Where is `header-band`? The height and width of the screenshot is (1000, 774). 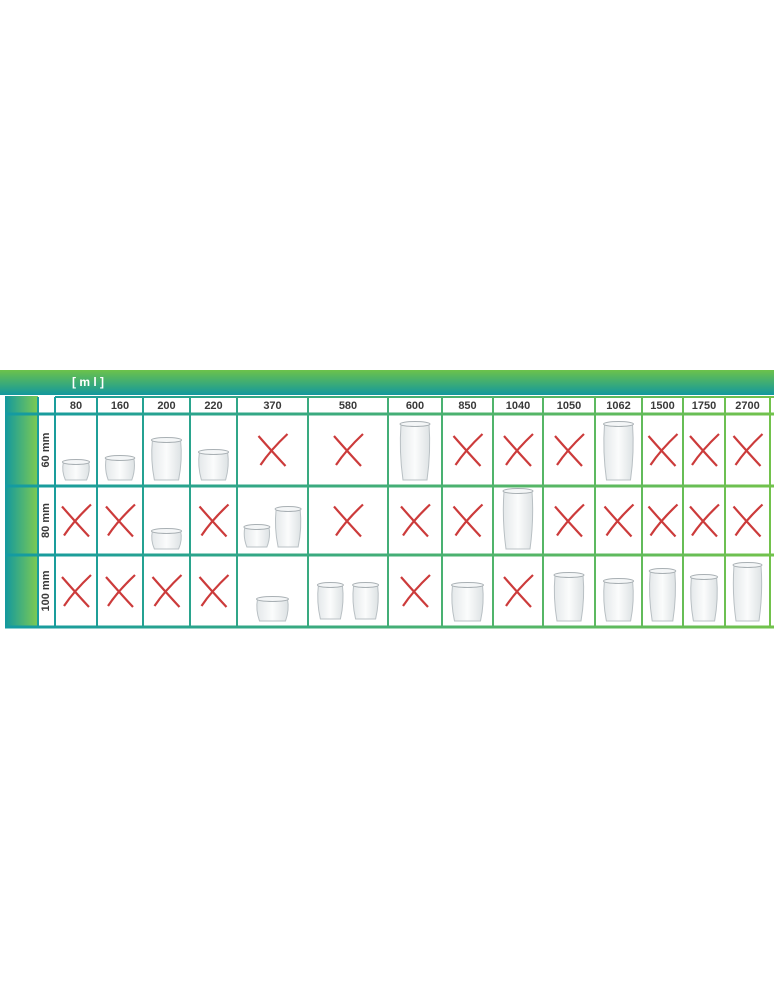
header-band is located at coordinates (387, 382).